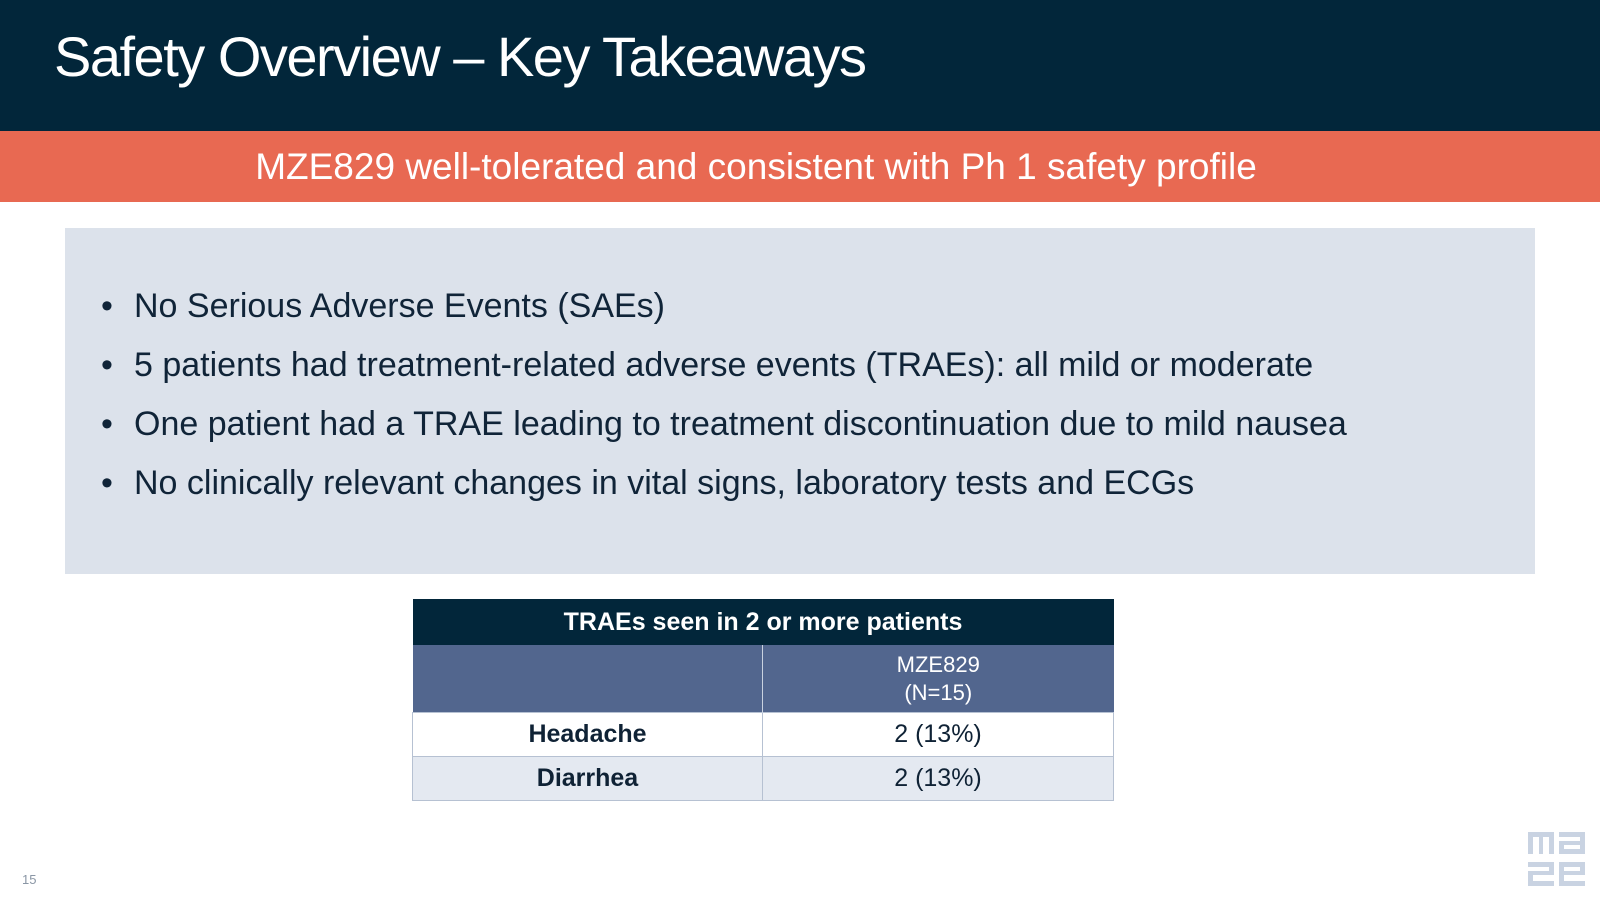 The width and height of the screenshot is (1600, 900). I want to click on maze-logo-icon, so click(1556, 859).